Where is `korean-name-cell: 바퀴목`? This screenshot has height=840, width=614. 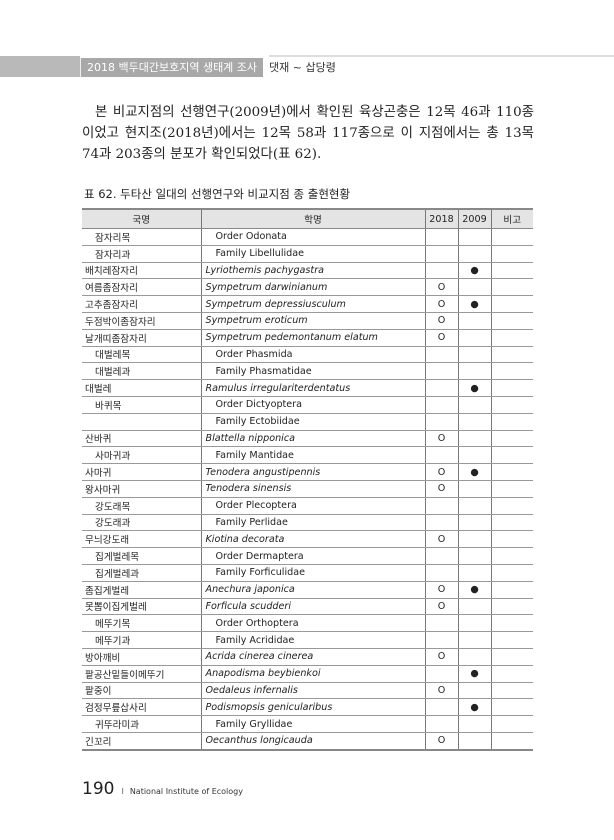 korean-name-cell: 바퀴목 is located at coordinates (141, 405).